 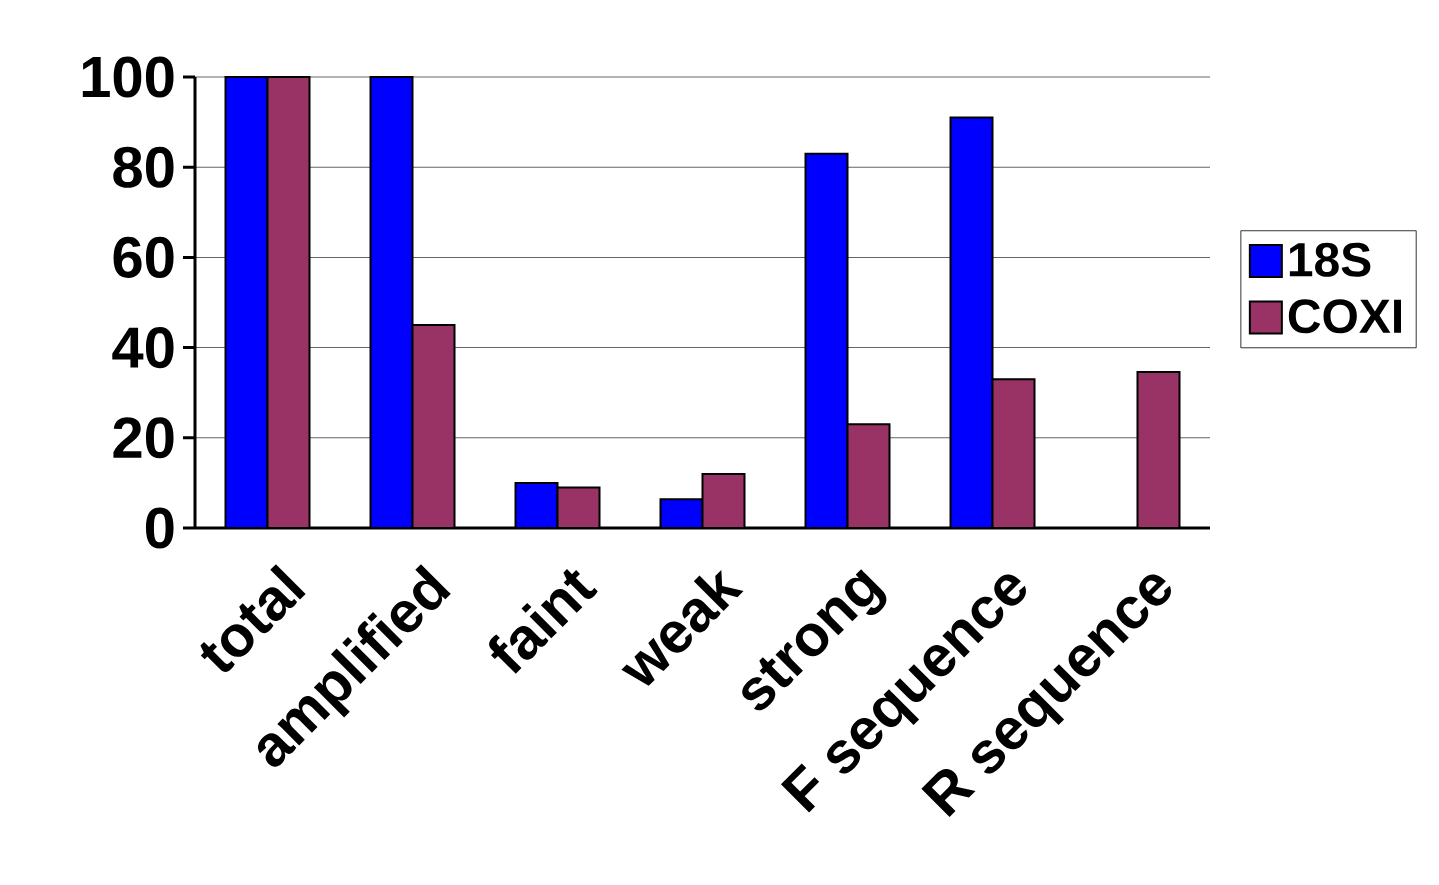 What do you see at coordinates (143, 257) in the screenshot?
I see `y-tick-label: 60` at bounding box center [143, 257].